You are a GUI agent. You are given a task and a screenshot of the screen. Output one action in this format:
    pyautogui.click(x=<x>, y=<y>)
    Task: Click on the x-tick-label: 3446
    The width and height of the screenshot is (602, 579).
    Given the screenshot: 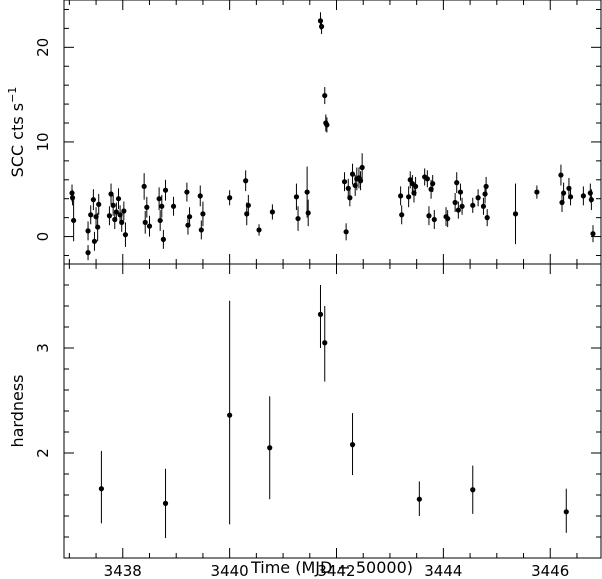 What is the action you would take?
    pyautogui.click(x=550, y=570)
    